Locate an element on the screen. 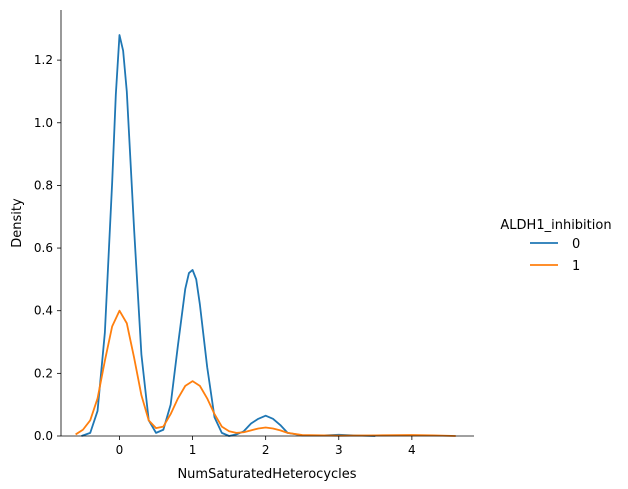 The width and height of the screenshot is (628, 489). y-tick-label: 0.0 is located at coordinates (43, 436).